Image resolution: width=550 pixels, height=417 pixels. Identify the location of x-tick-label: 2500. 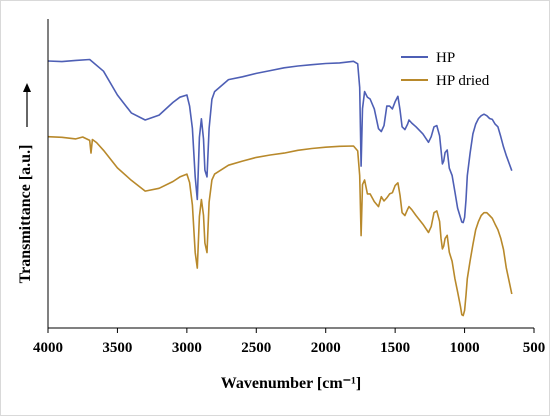
(256, 348).